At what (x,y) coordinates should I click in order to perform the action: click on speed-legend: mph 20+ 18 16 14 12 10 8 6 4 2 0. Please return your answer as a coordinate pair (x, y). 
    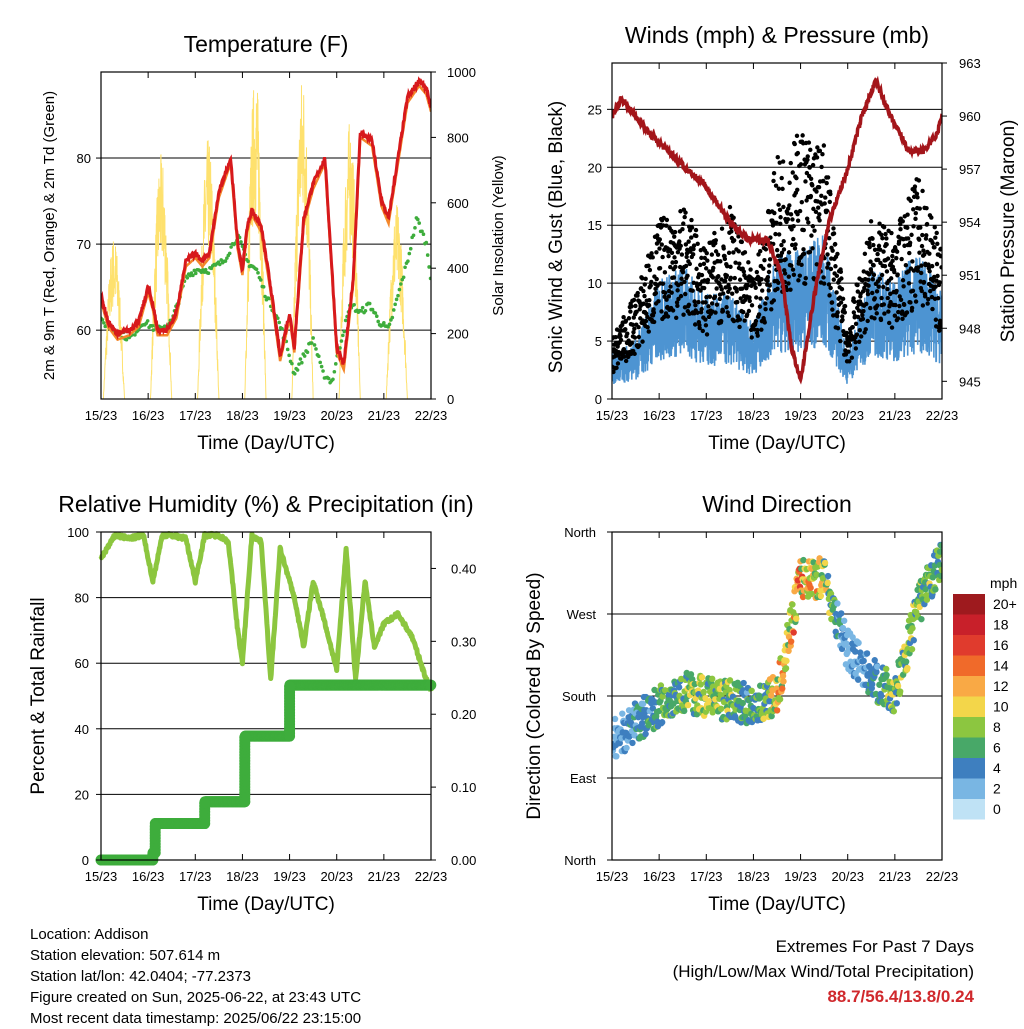
    Looking at the image, I should click on (985, 697).